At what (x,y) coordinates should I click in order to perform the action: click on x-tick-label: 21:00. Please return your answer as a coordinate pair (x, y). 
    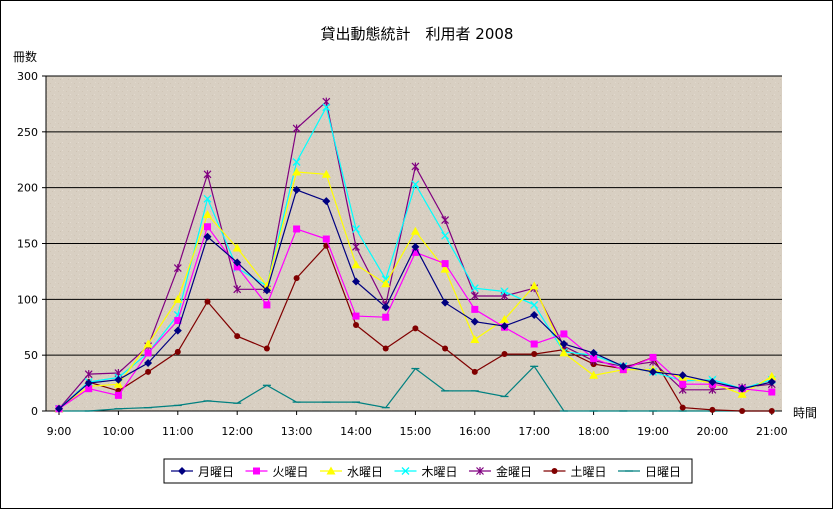
    Looking at the image, I should click on (772, 431).